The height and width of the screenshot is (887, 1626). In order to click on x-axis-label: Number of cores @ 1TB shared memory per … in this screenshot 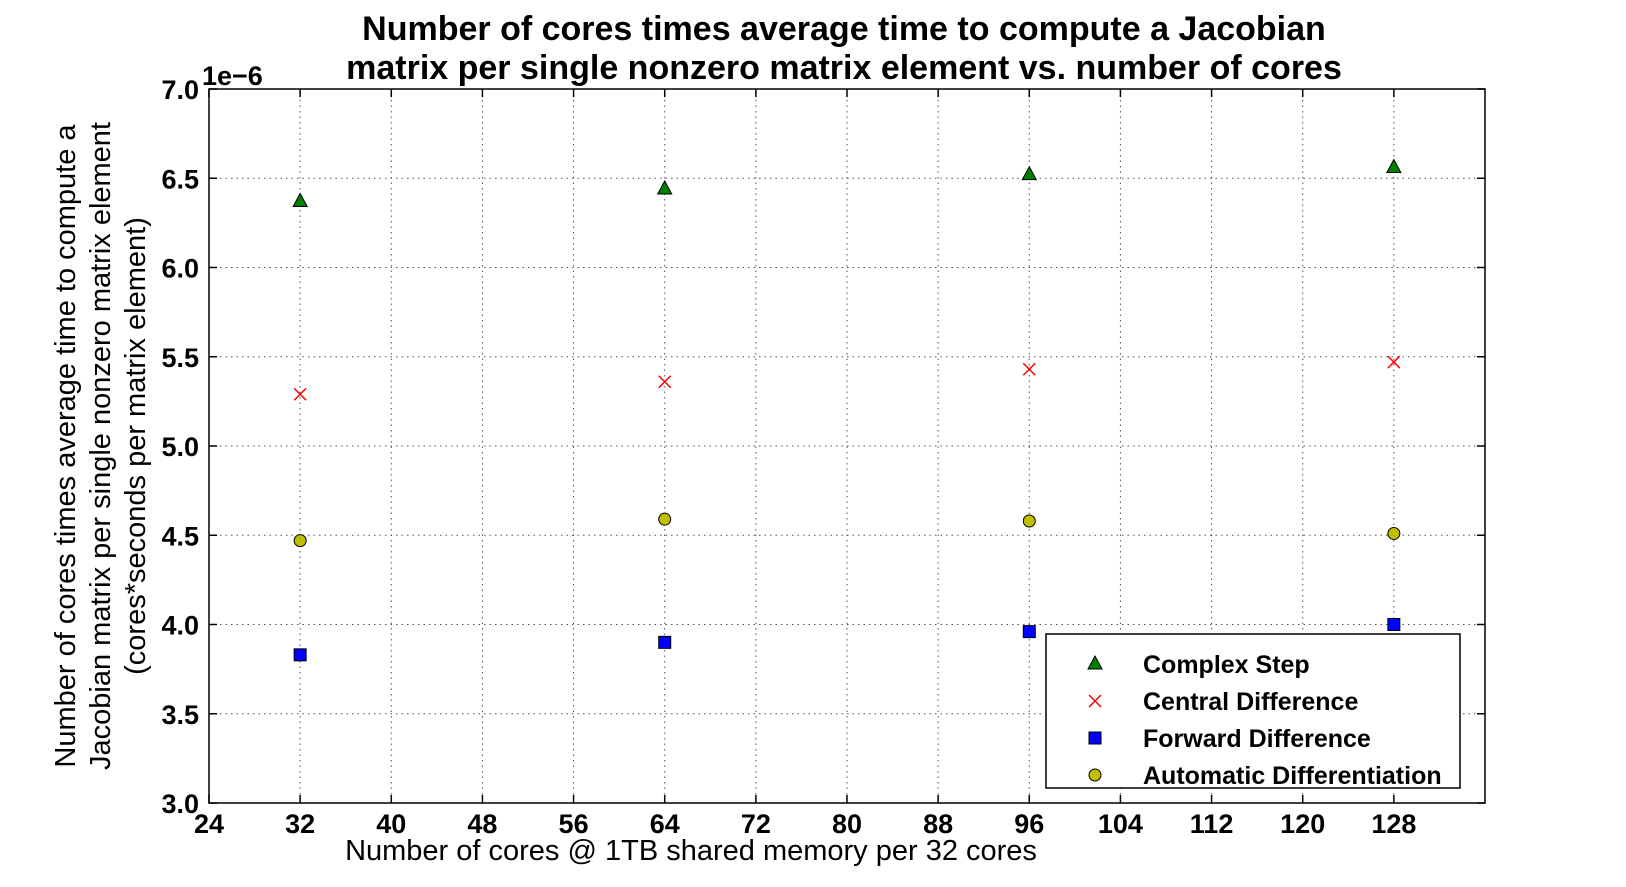, I will do `click(691, 851)`.